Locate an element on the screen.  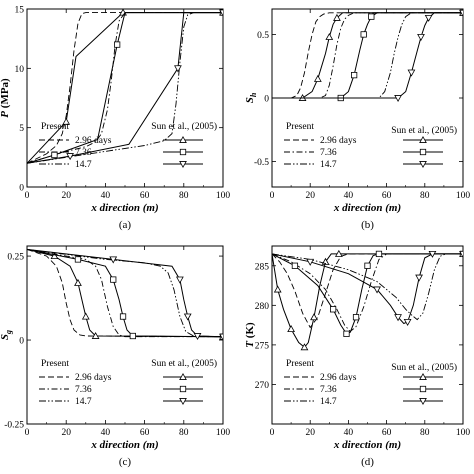
y-tick-label: 275 is located at coordinates (262, 346).